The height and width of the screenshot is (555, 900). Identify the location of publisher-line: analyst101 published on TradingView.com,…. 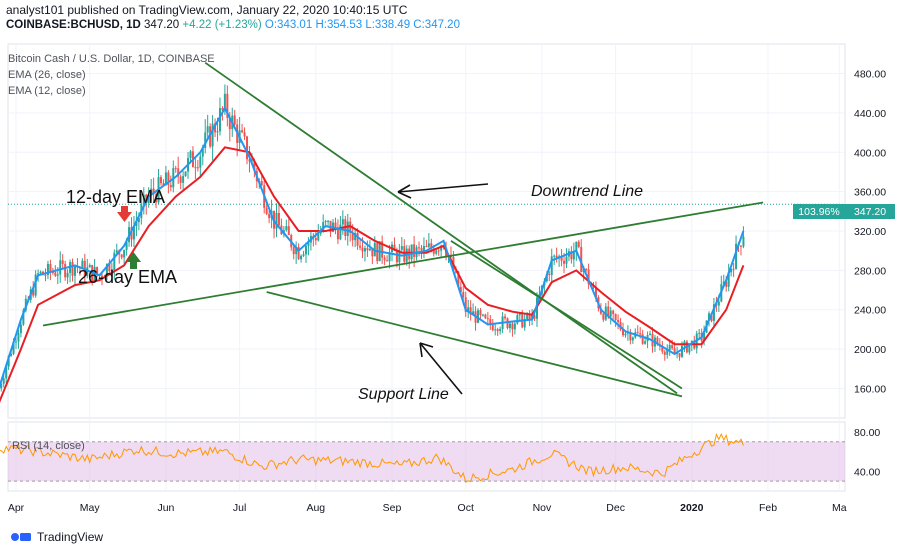
(207, 10).